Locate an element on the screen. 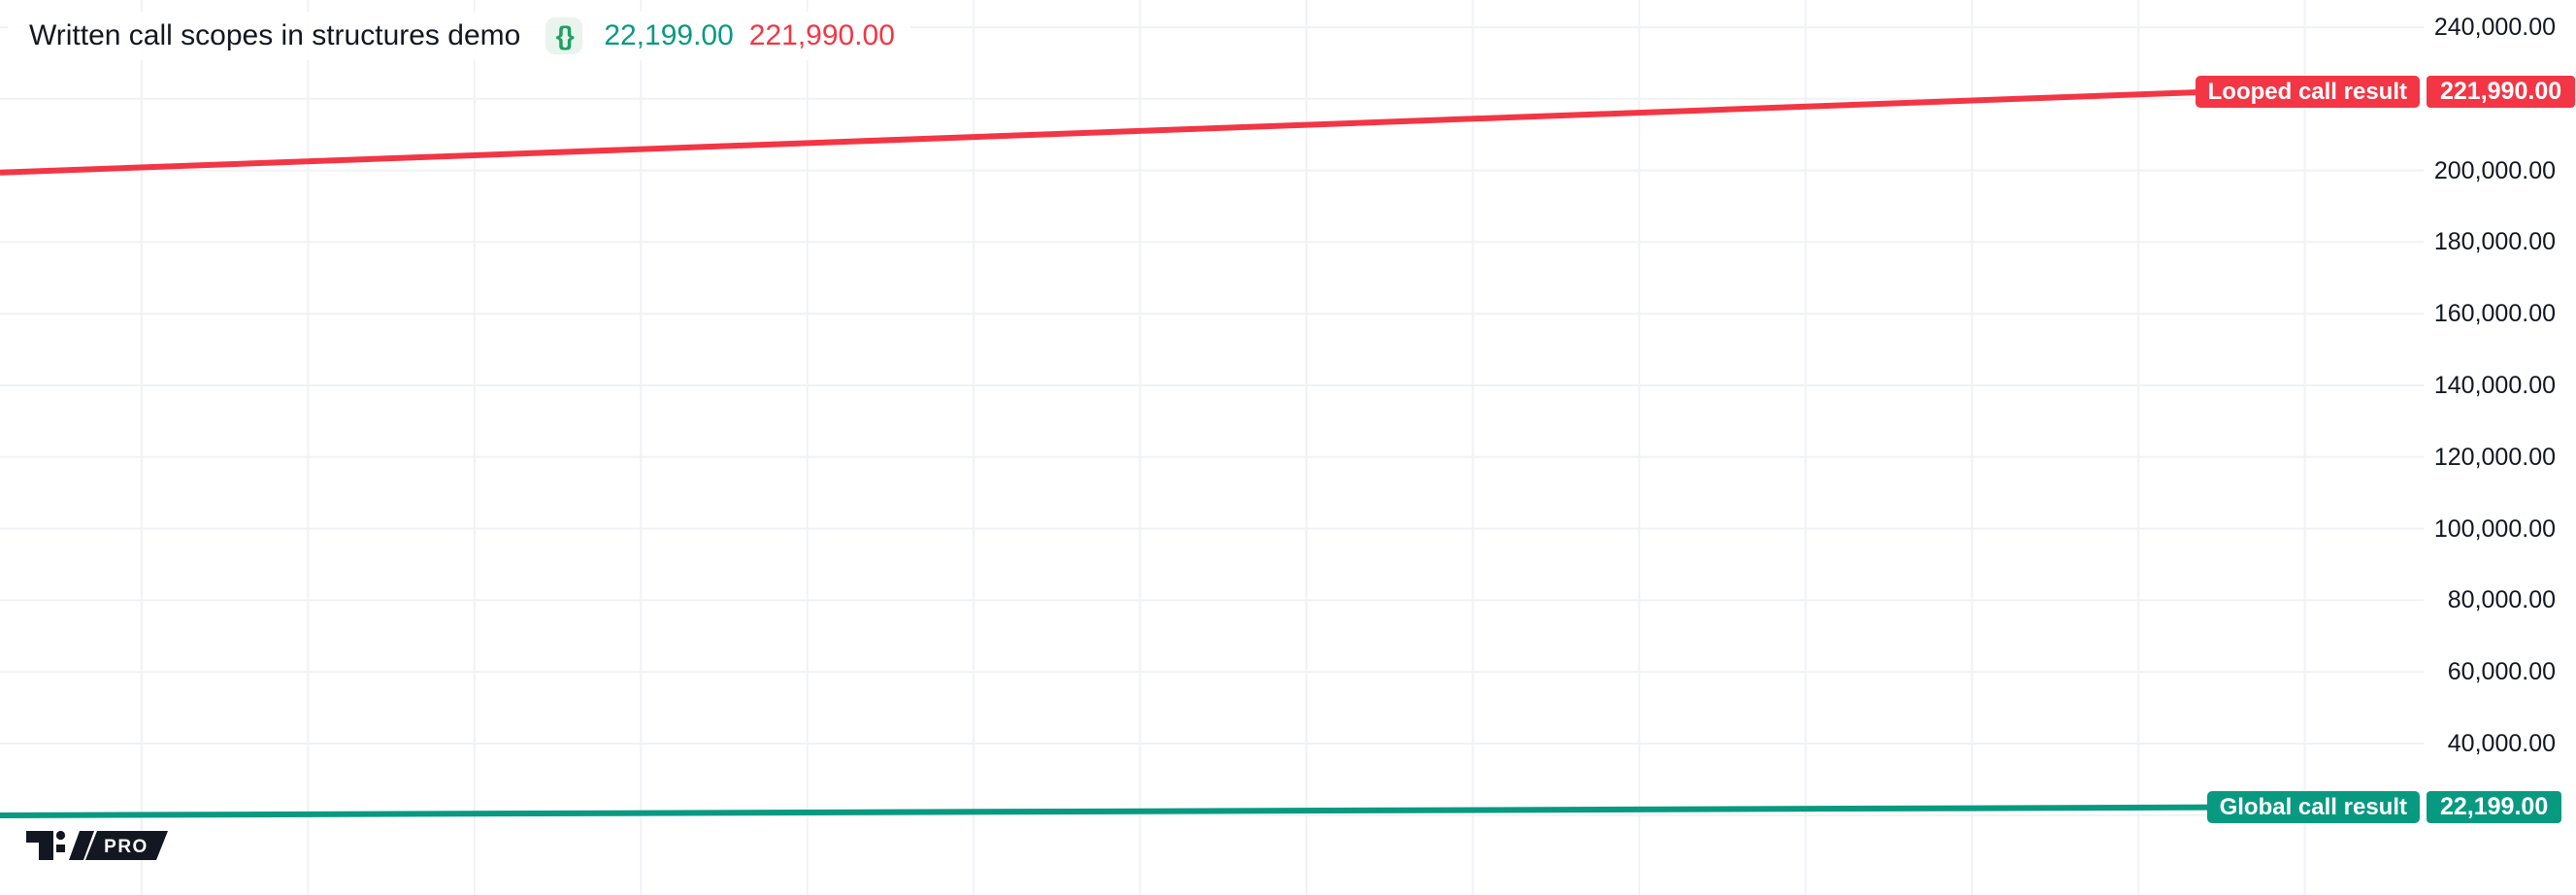 The height and width of the screenshot is (895, 2576). legend-value-looped-call: 221,990.00 is located at coordinates (821, 35).